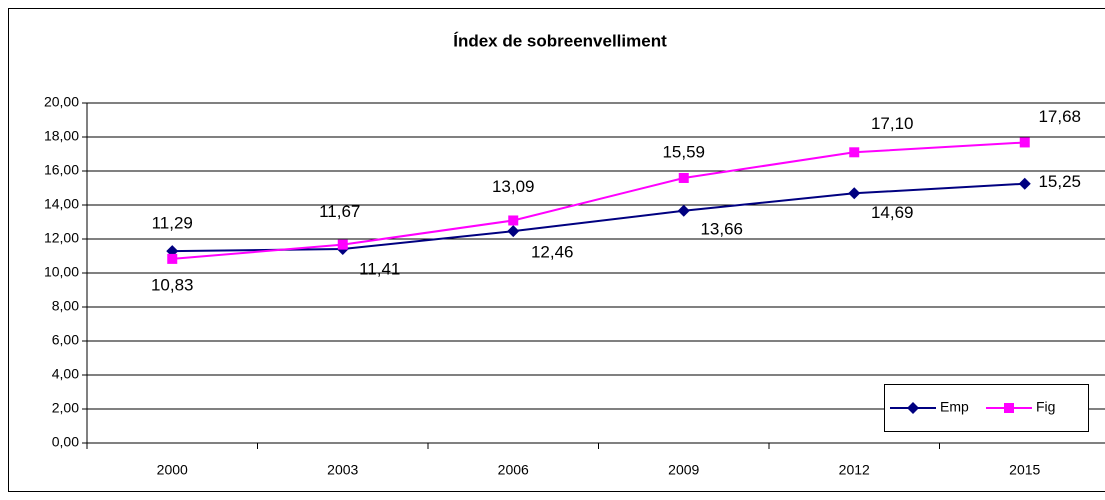  What do you see at coordinates (65, 442) in the screenshot?
I see `y-tick-label: 0,00` at bounding box center [65, 442].